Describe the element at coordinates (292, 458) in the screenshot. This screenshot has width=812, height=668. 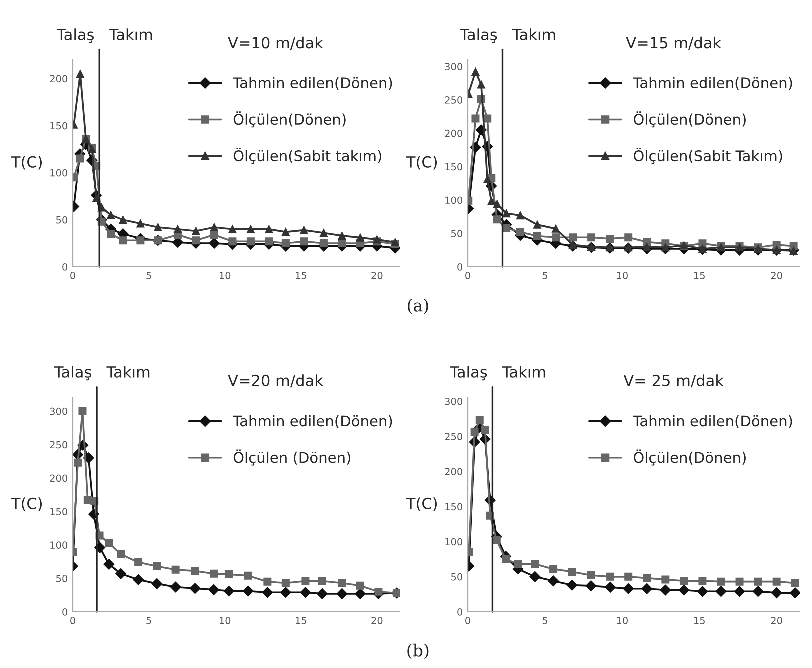
I see `legend-label: Ölçülen (Dönen)` at that location.